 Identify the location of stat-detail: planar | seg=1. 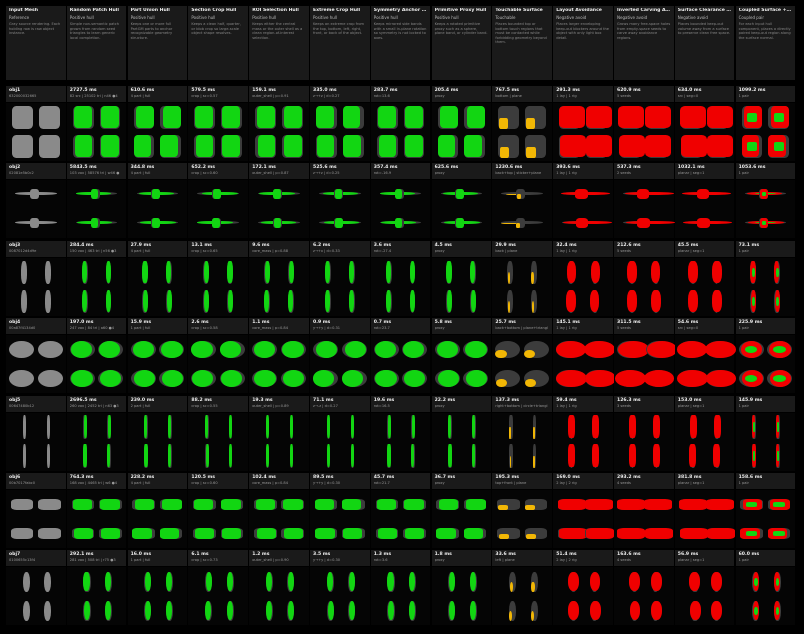
(691, 173).